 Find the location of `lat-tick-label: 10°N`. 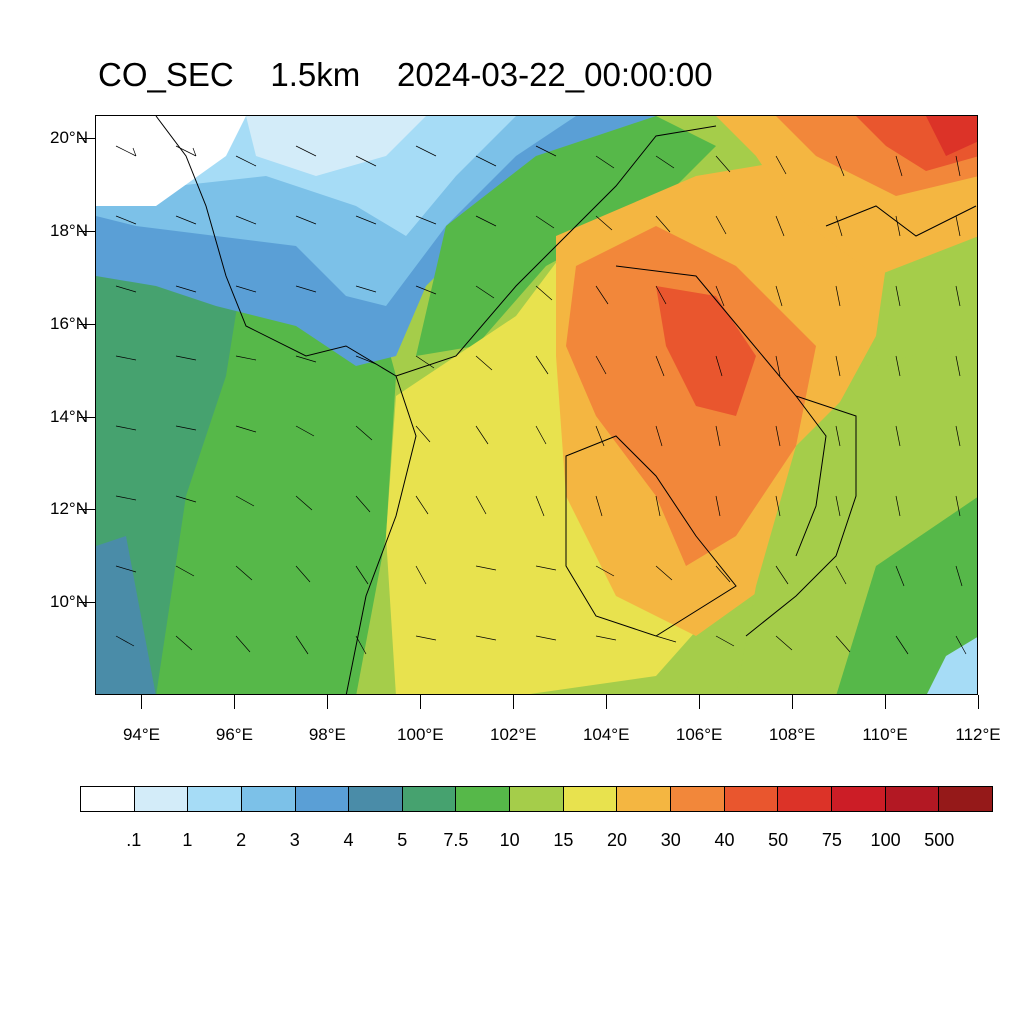

lat-tick-label: 10°N is located at coordinates (69, 602).